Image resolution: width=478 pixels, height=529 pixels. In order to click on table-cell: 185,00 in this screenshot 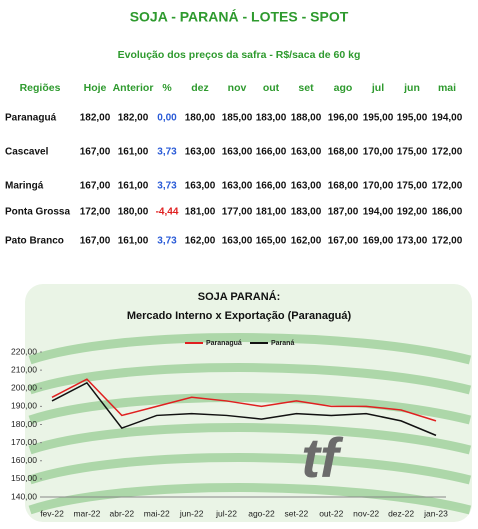, I will do `click(237, 118)`.